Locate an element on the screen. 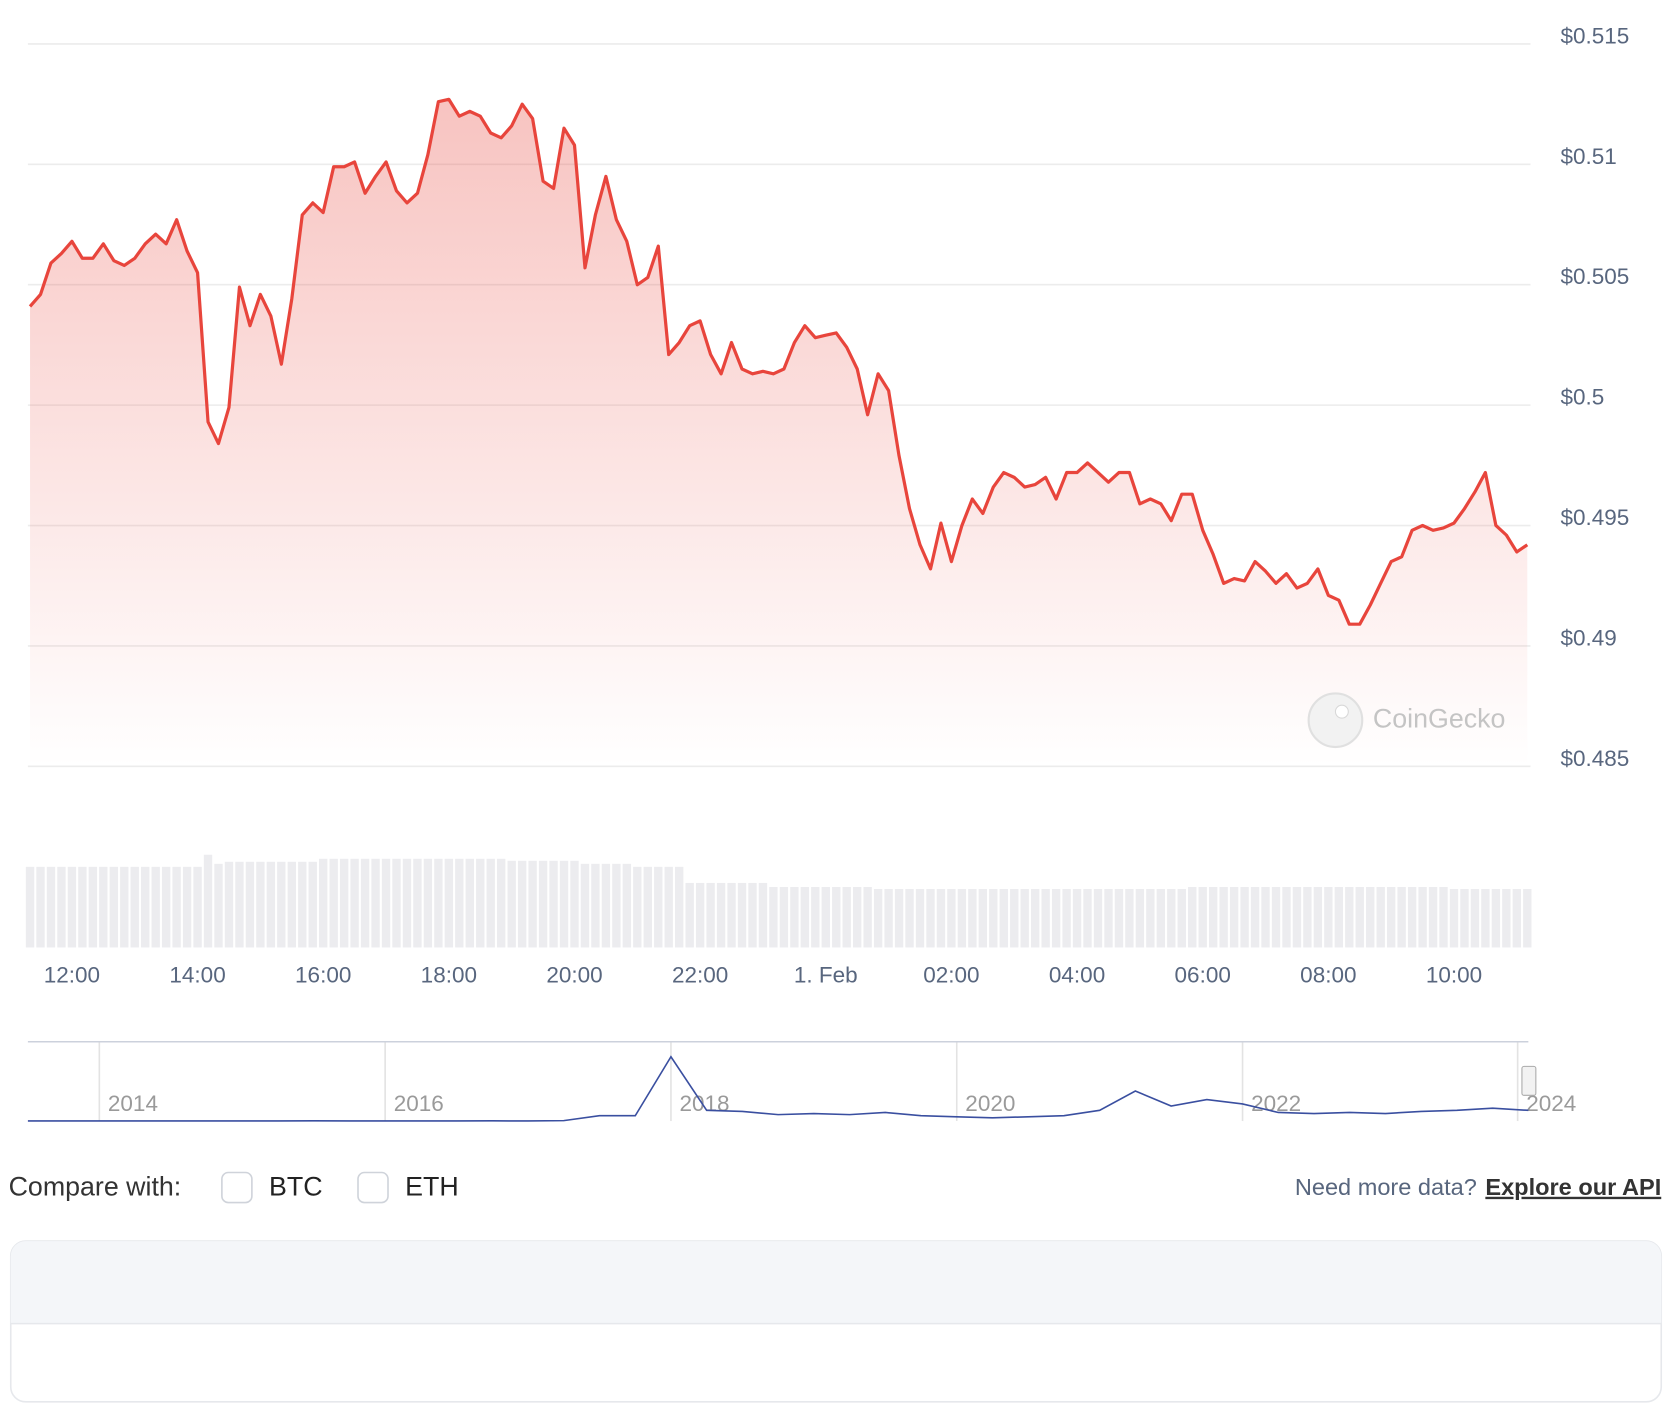 Image resolution: width=1672 pixels, height=1404 pixels. api-link: Explore our API is located at coordinates (1573, 1187).